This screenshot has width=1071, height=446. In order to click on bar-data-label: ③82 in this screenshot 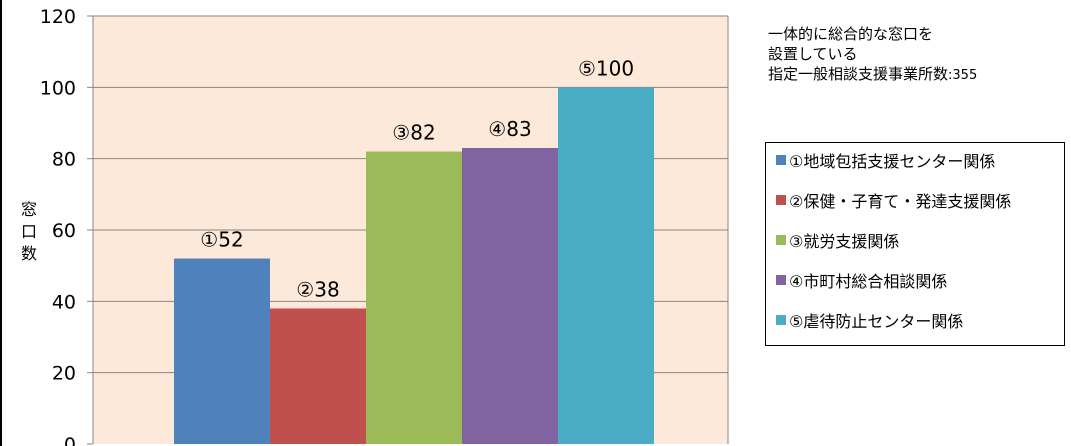, I will do `click(413, 133)`.